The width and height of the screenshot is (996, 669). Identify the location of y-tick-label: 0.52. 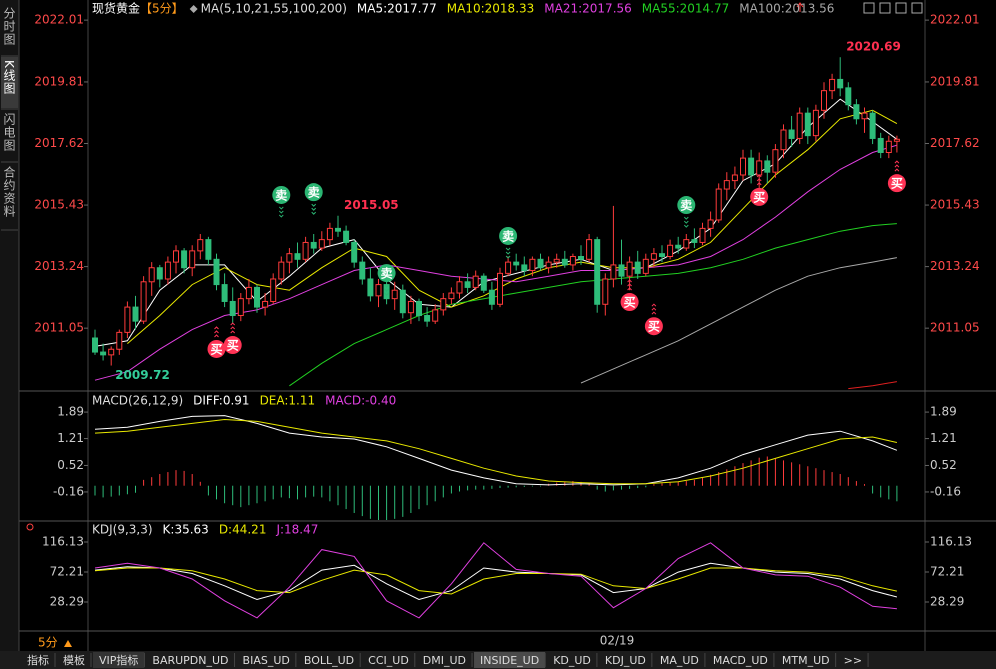
(943, 465).